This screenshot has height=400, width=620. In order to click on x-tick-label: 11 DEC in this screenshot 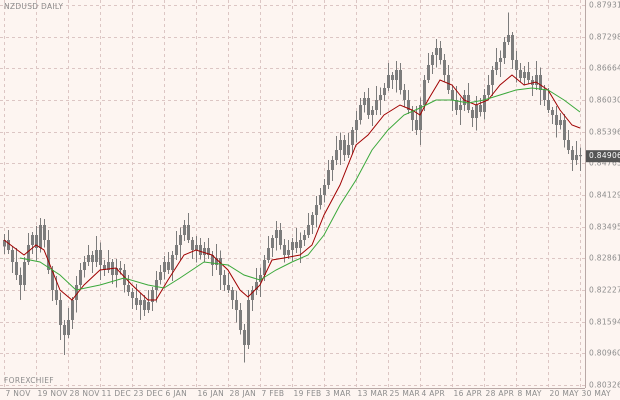, I will do `click(116, 393)`.